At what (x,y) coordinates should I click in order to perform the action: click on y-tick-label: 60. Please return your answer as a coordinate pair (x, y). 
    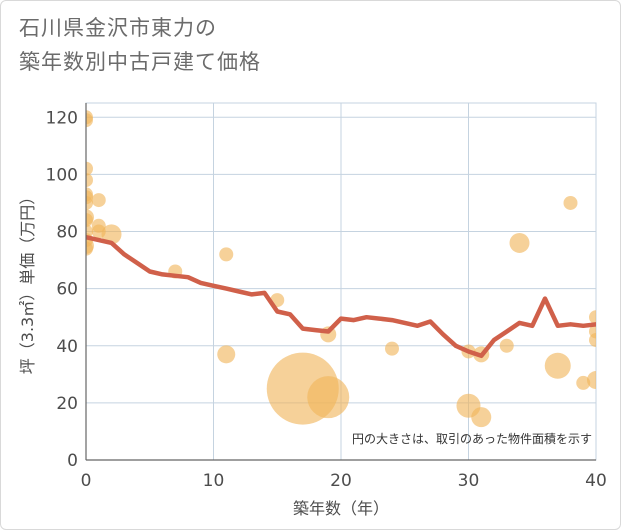
    Looking at the image, I should click on (67, 290).